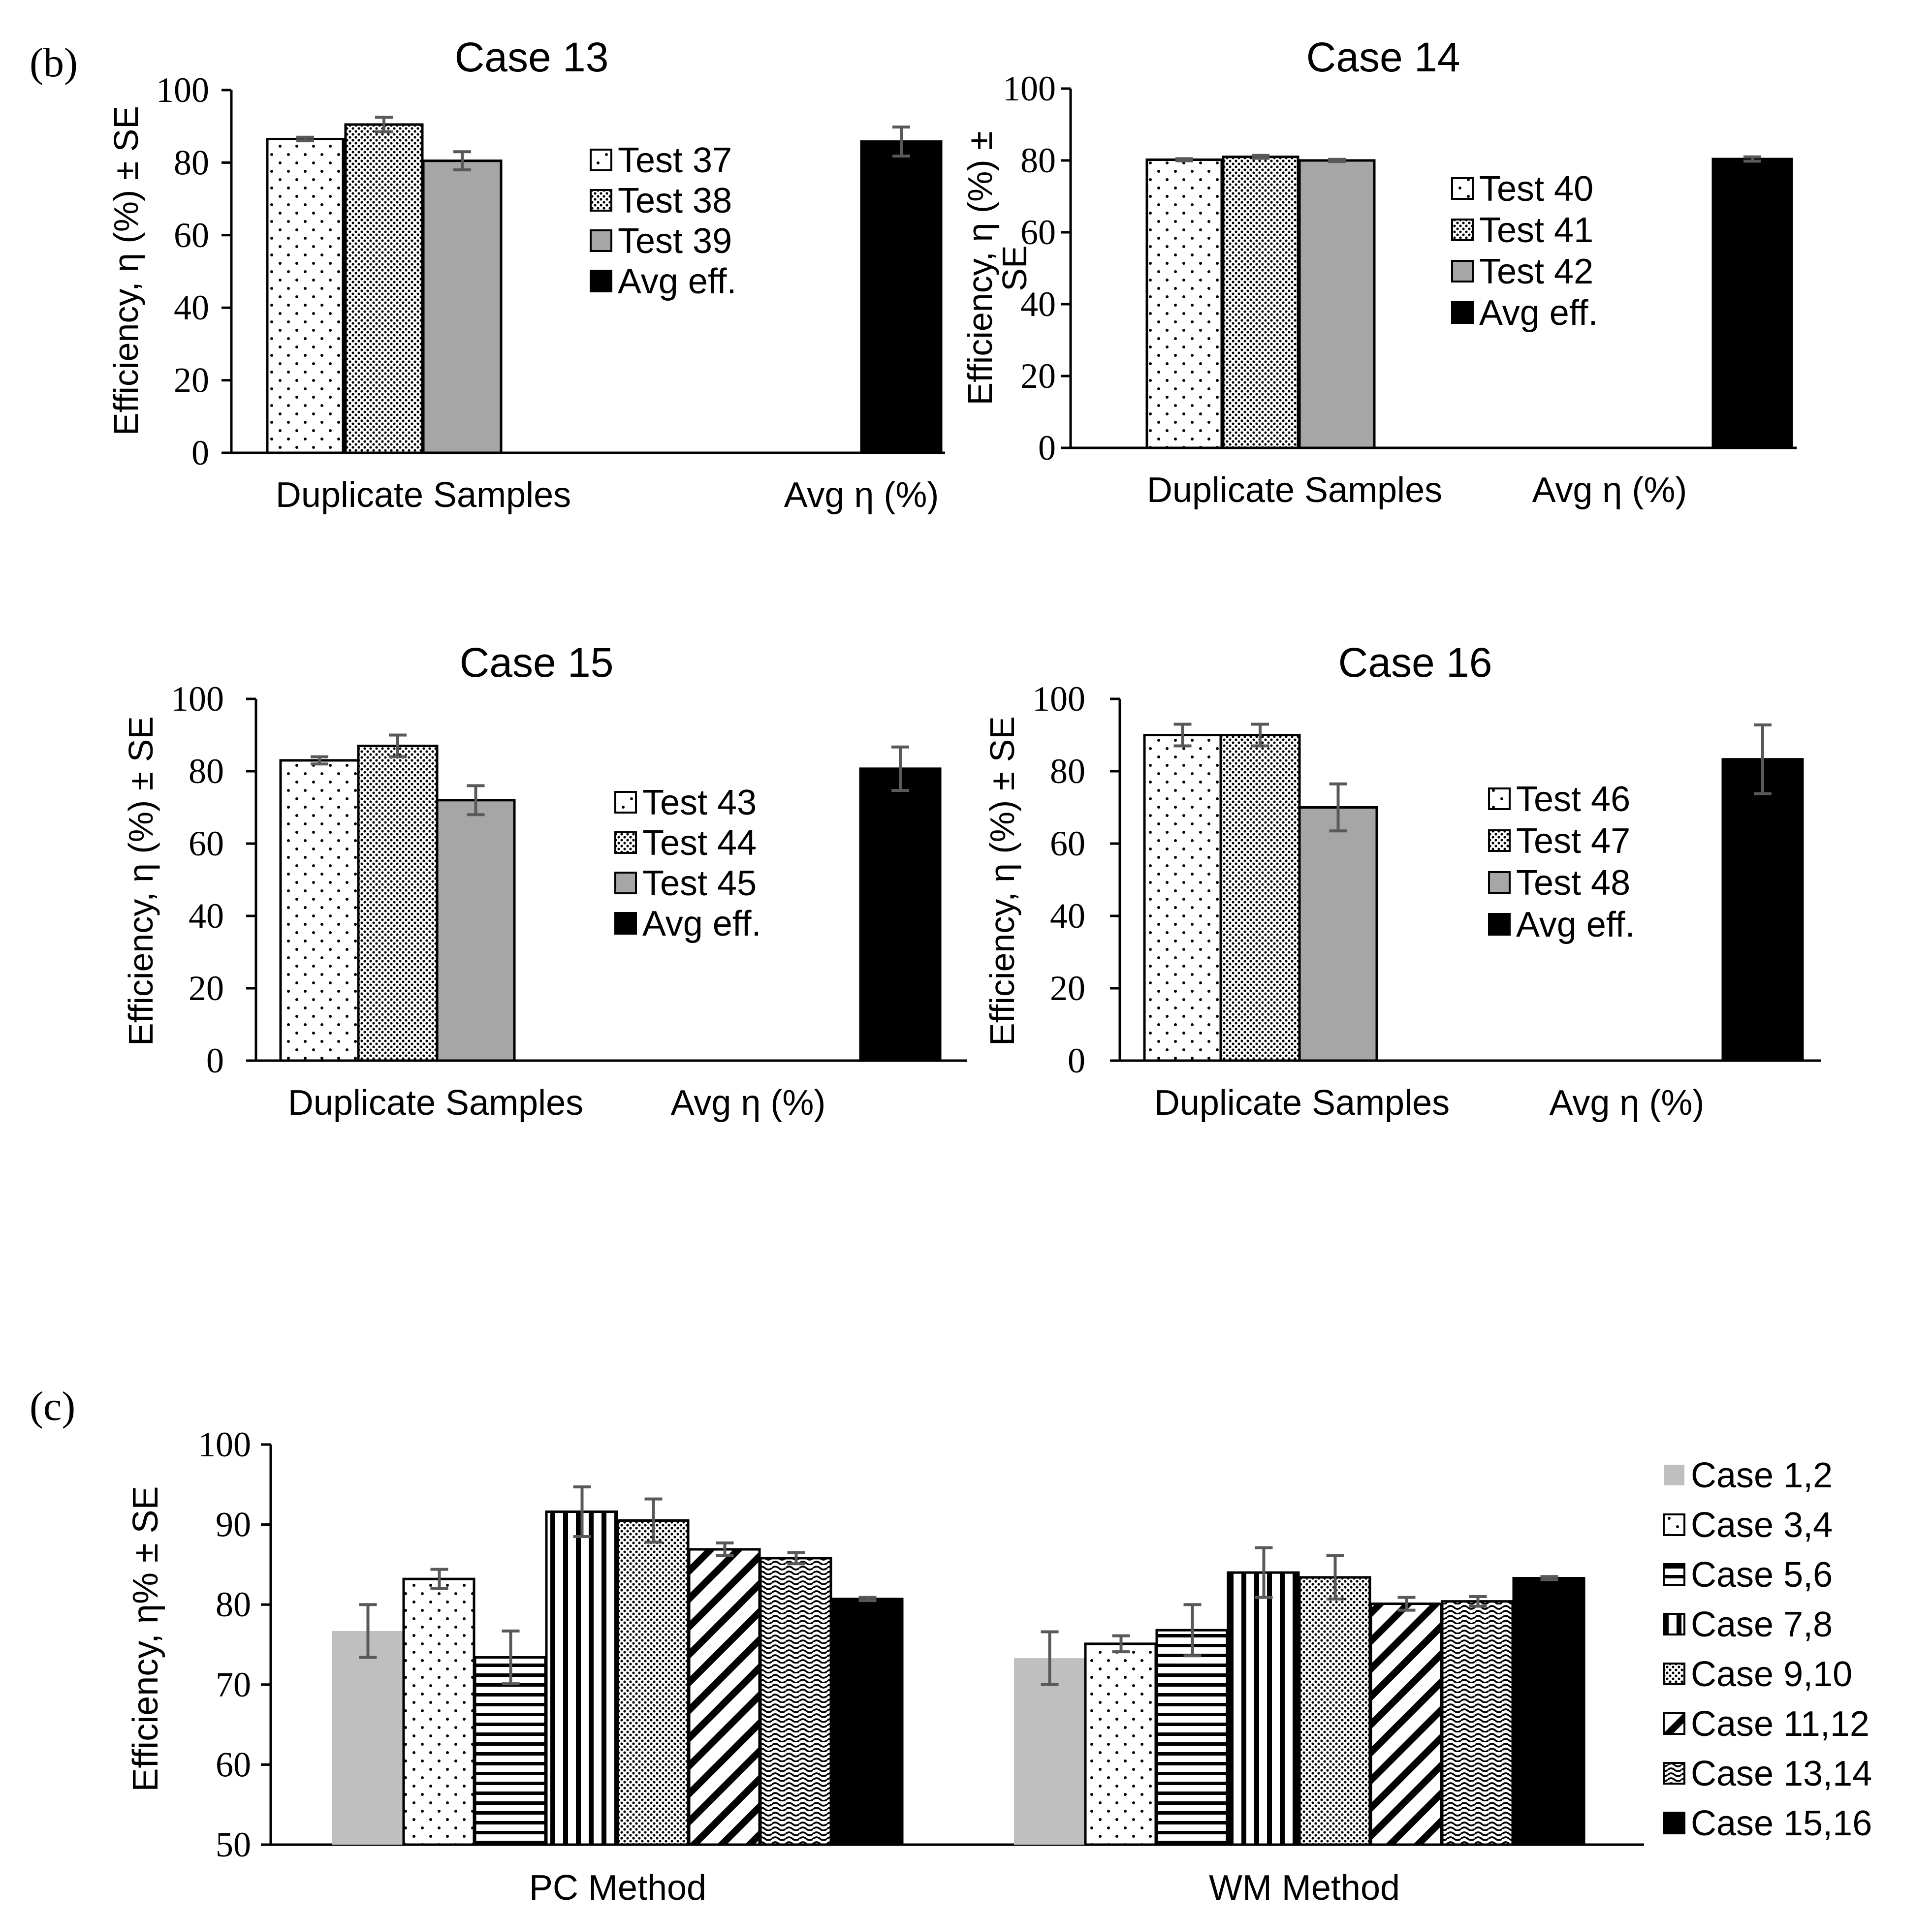 The image size is (1932, 1917). Describe the element at coordinates (675, 241) in the screenshot. I see `legend-label: Test 39` at that location.